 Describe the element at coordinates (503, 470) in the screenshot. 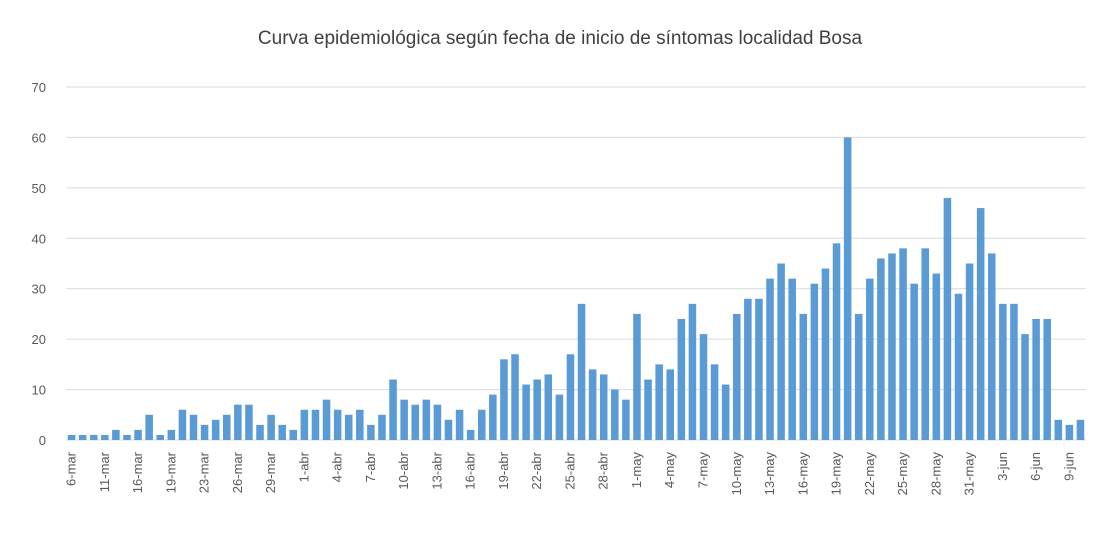

I see `x-tick-label: 19-abr` at that location.